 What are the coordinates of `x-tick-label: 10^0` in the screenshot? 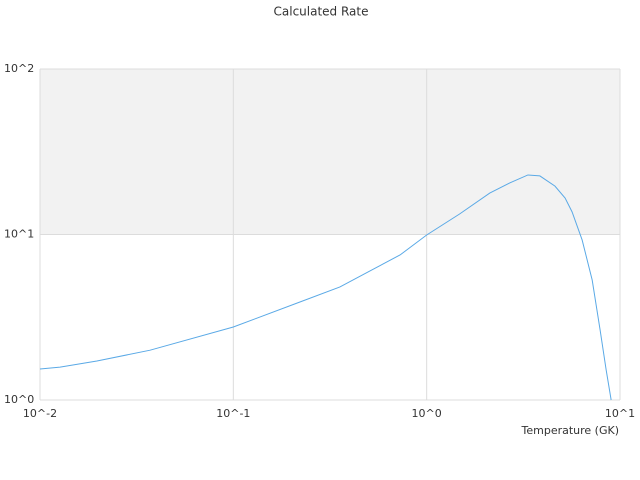 It's located at (427, 413).